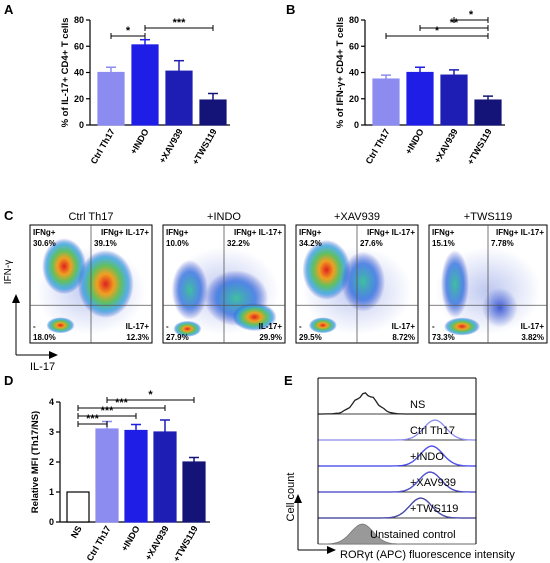 Image resolution: width=550 pixels, height=563 pixels. What do you see at coordinates (354, 73) in the screenshot?
I see `panel-b-tick-label: 40` at bounding box center [354, 73].